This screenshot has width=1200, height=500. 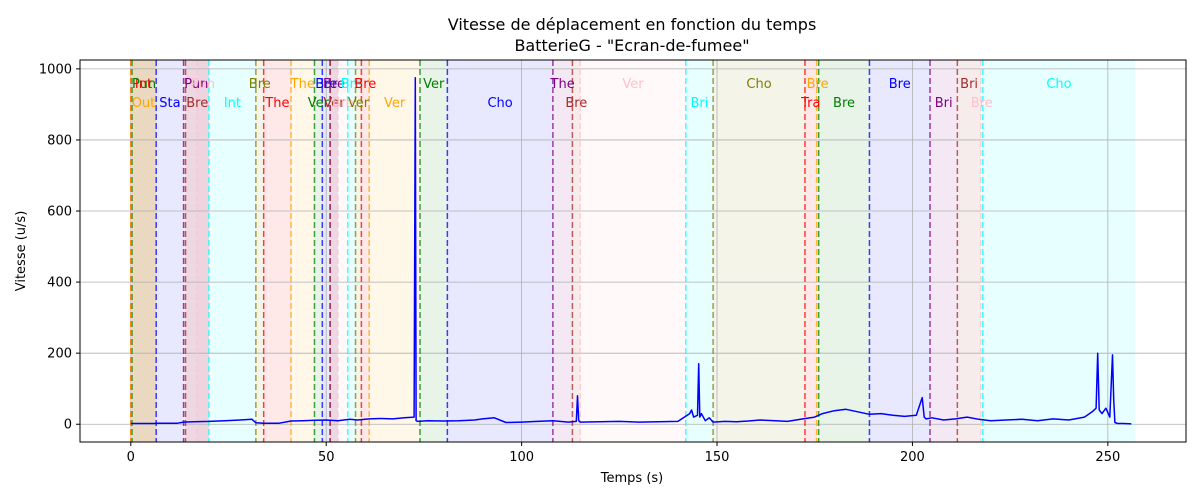 What do you see at coordinates (59, 140) in the screenshot?
I see `y-tick-label: 800` at bounding box center [59, 140].